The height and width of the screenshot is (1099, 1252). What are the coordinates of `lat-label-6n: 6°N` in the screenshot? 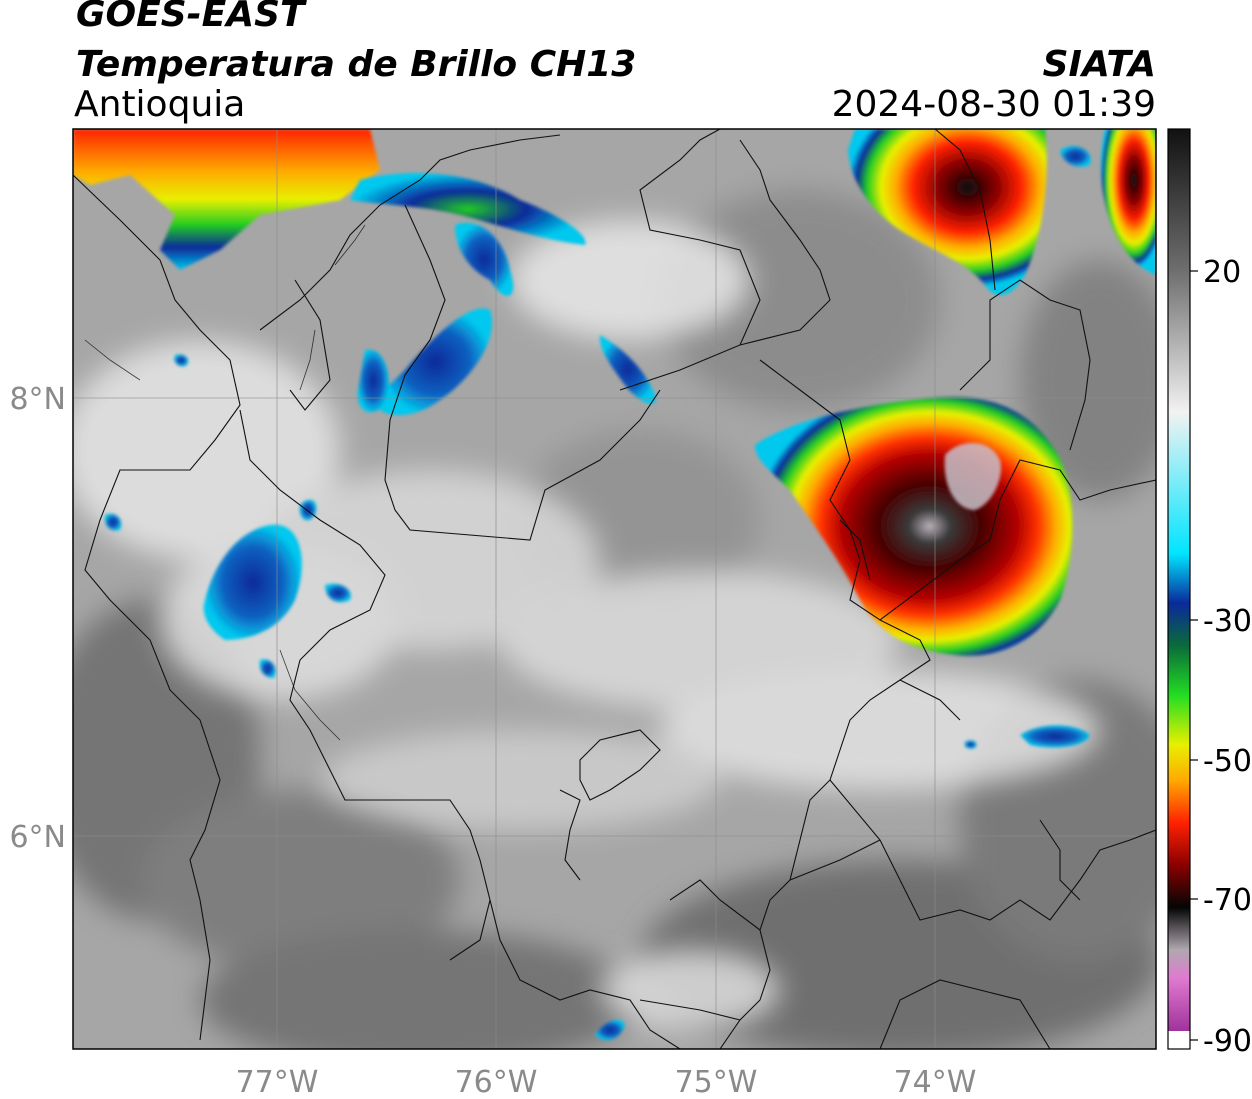 It's located at (37, 837).